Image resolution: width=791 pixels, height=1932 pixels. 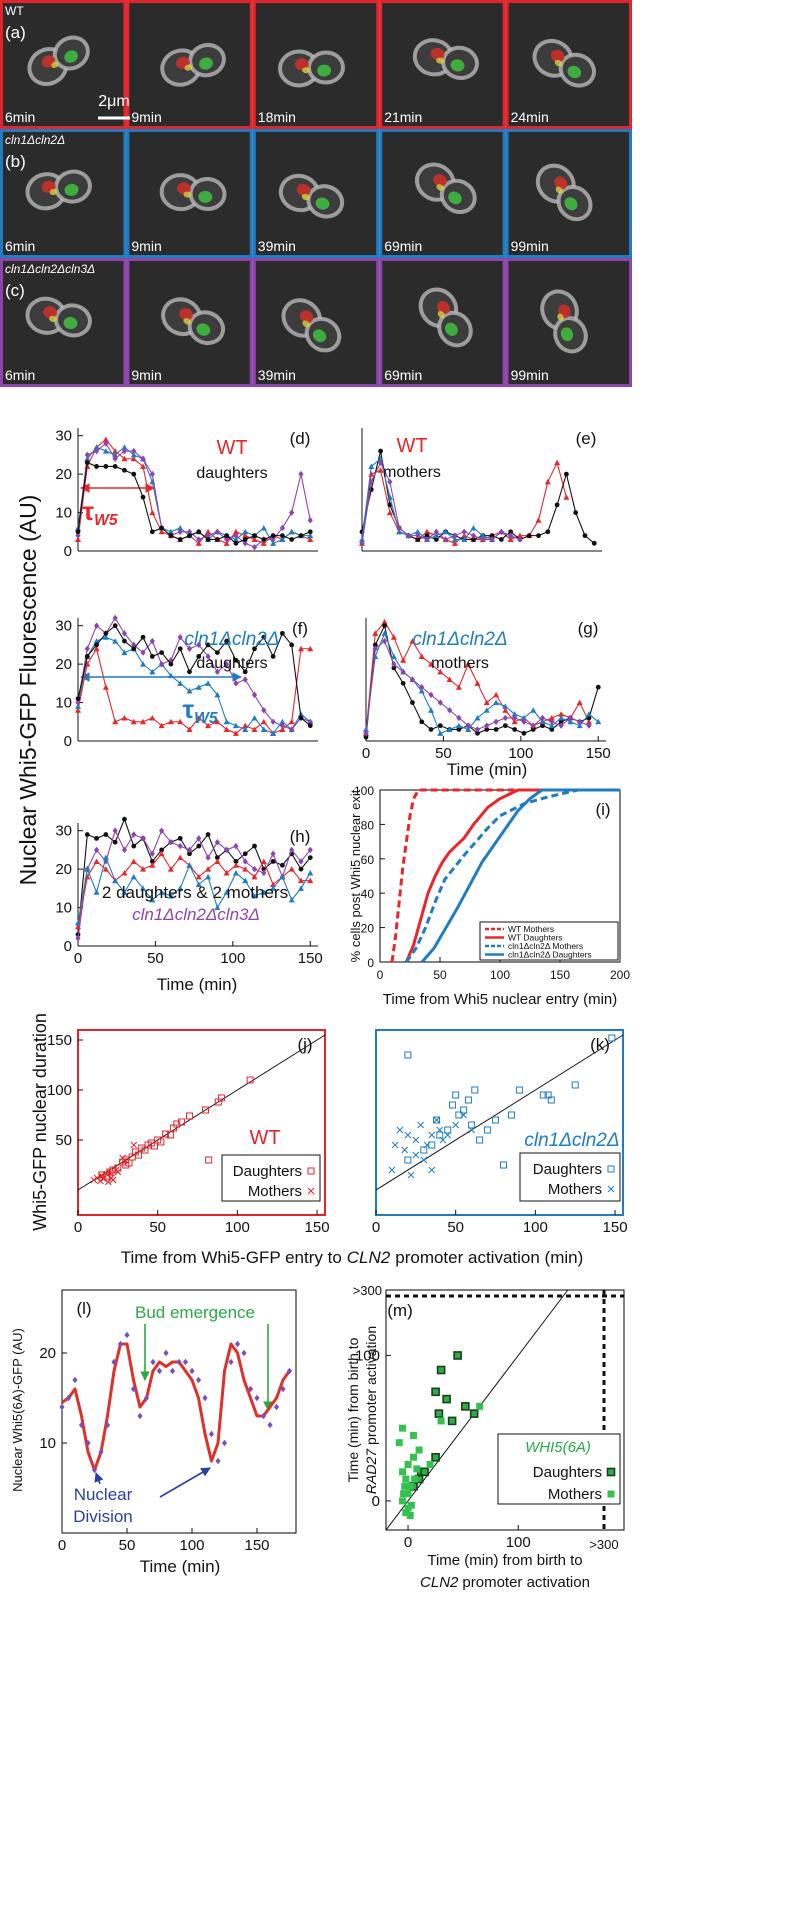 What do you see at coordinates (311, 1171) in the screenshot?
I see `legend-swatch` at bounding box center [311, 1171].